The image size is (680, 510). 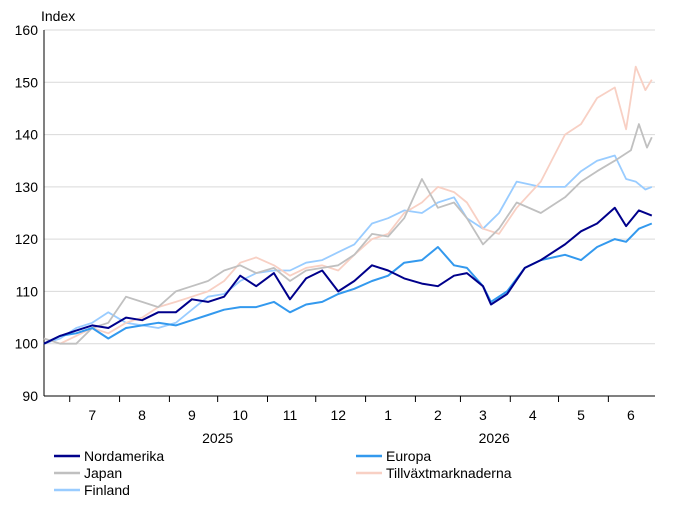 What do you see at coordinates (449, 473) in the screenshot?
I see `legend-label: Tillväxtmarknaderna` at bounding box center [449, 473].